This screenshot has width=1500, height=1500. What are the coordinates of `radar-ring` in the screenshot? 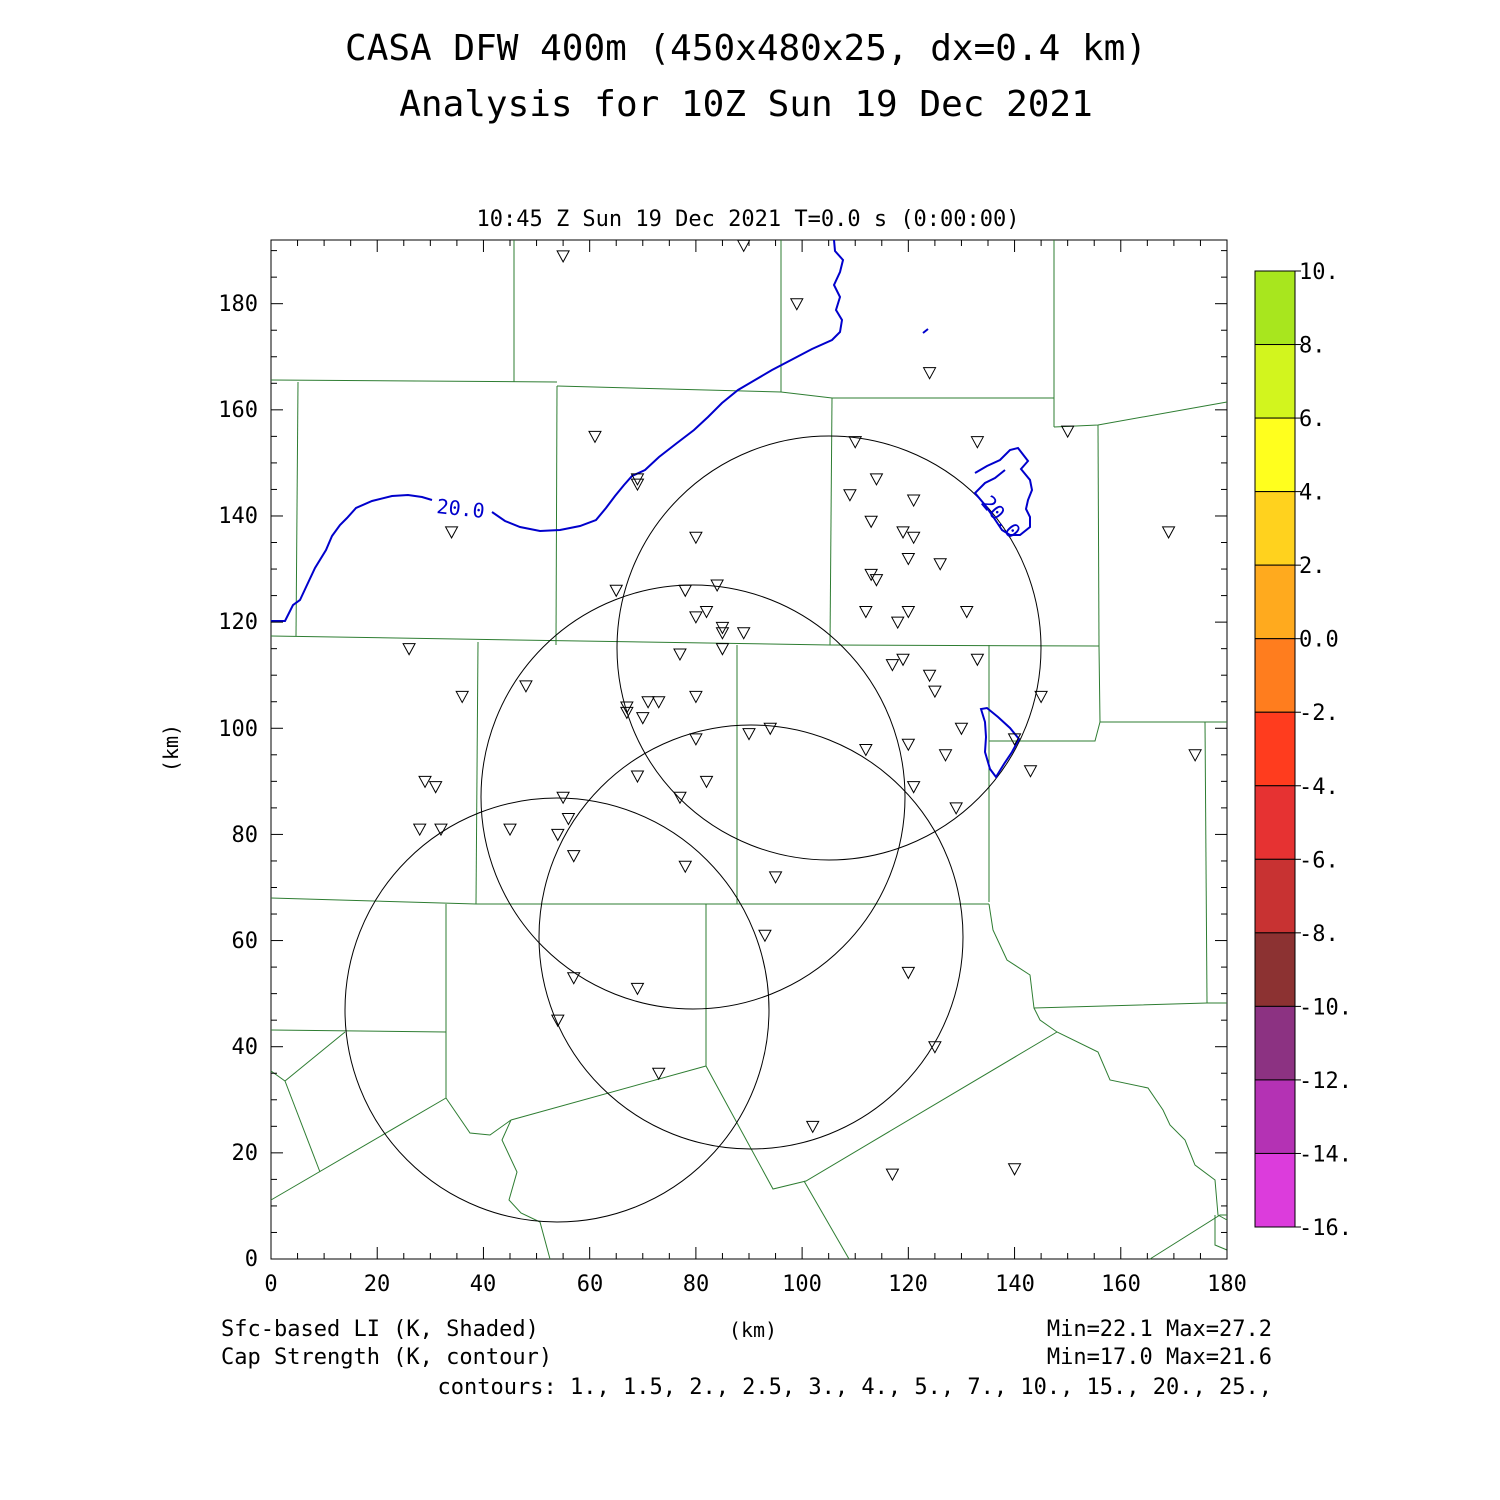 It's located at (557, 1010).